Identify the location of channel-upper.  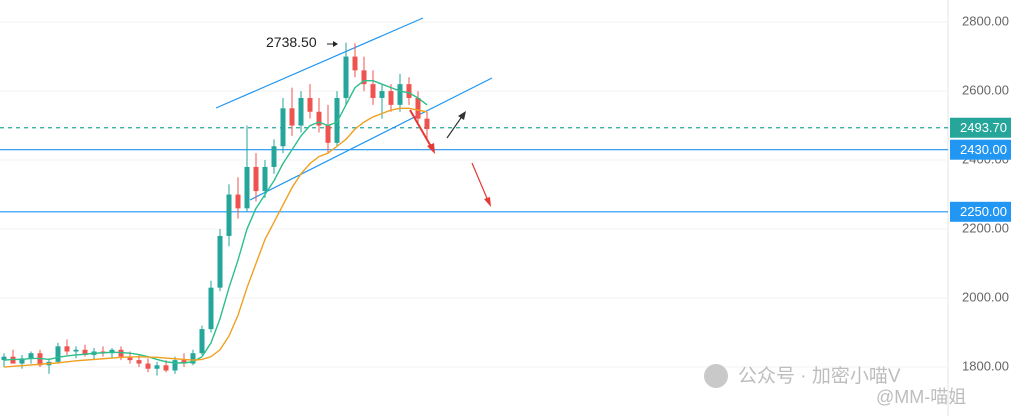
(319, 63).